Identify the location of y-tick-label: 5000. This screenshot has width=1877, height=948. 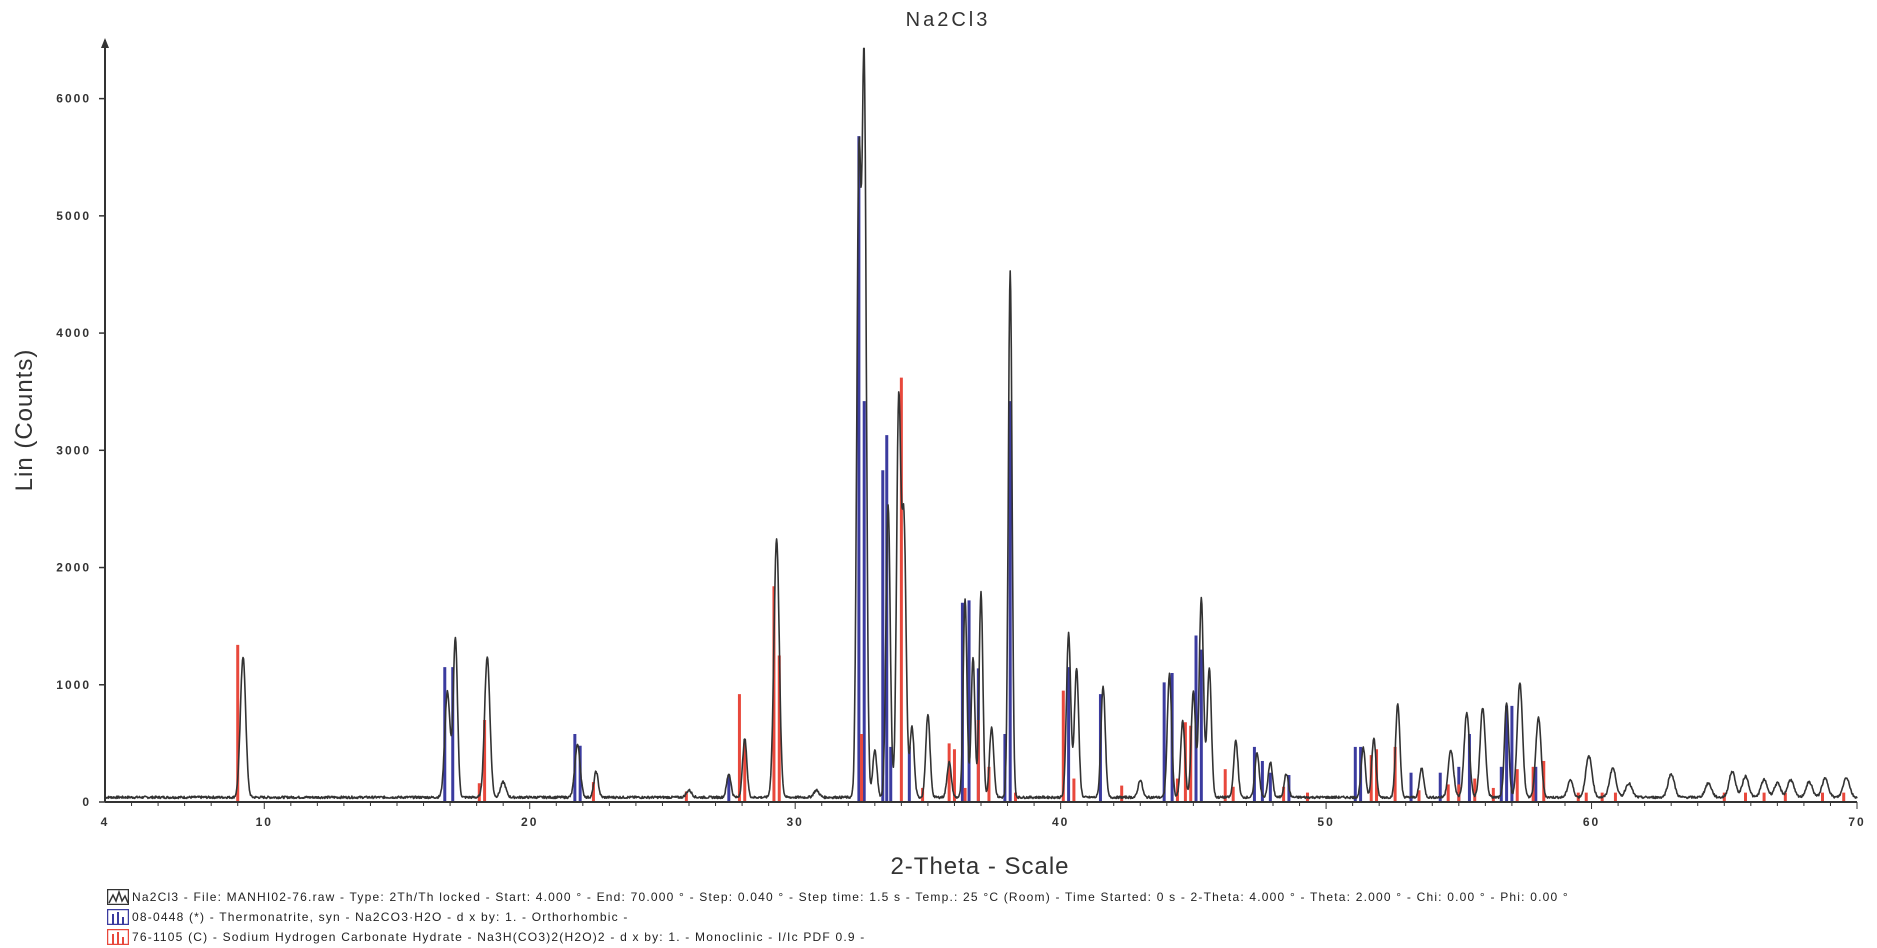
(73, 216).